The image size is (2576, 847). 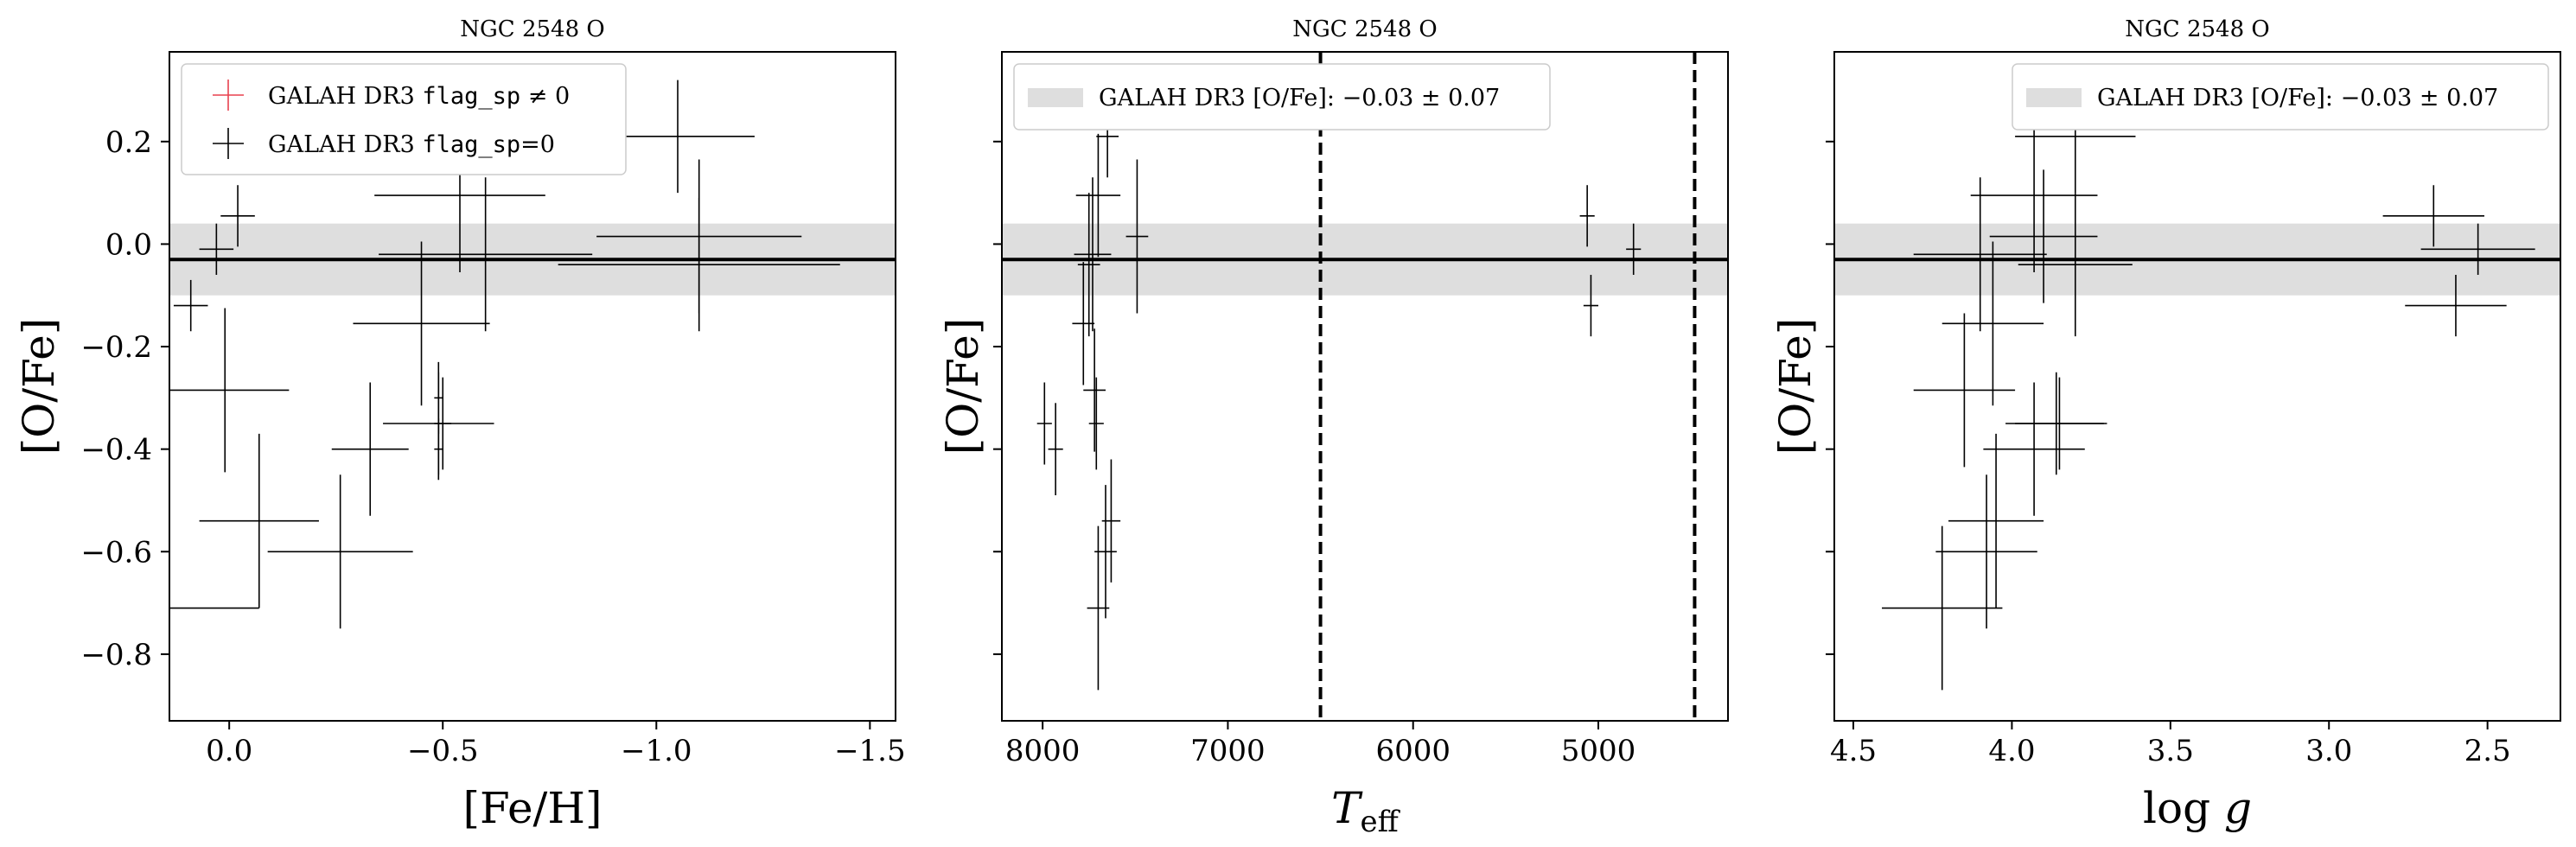 I want to click on x-tick-label: 5000, so click(x=1598, y=751).